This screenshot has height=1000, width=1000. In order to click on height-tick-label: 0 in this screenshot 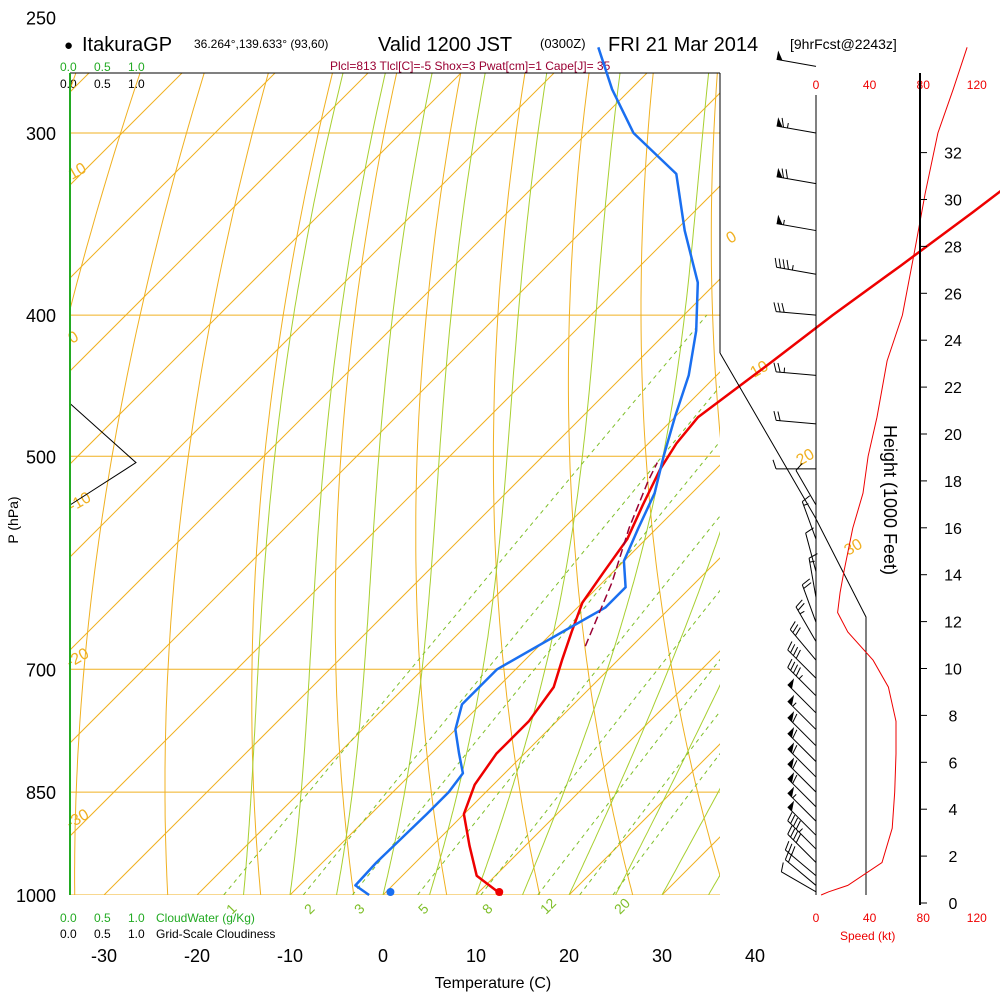, I will do `click(953, 904)`.